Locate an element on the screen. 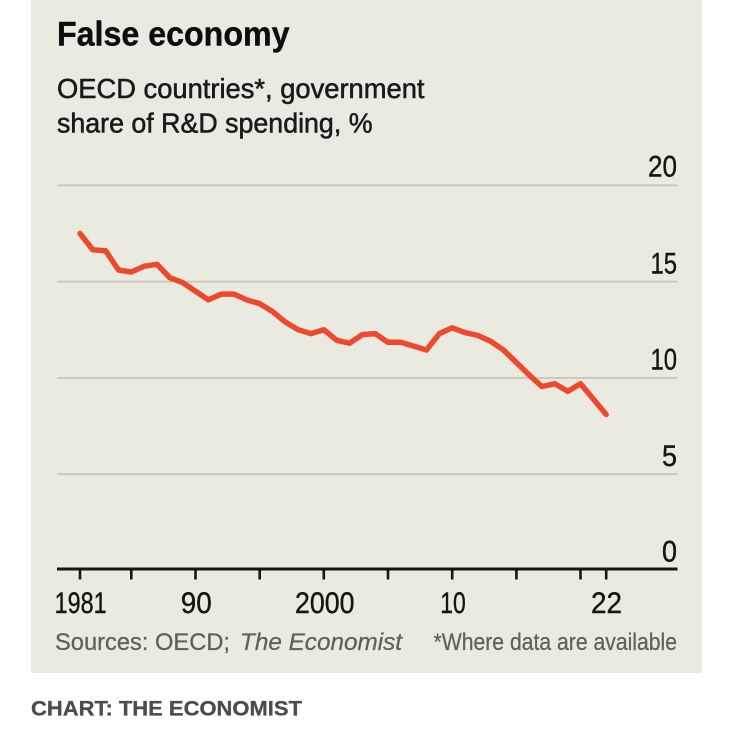 This screenshot has height=732, width=732. svg-text: 2000 is located at coordinates (325, 603).